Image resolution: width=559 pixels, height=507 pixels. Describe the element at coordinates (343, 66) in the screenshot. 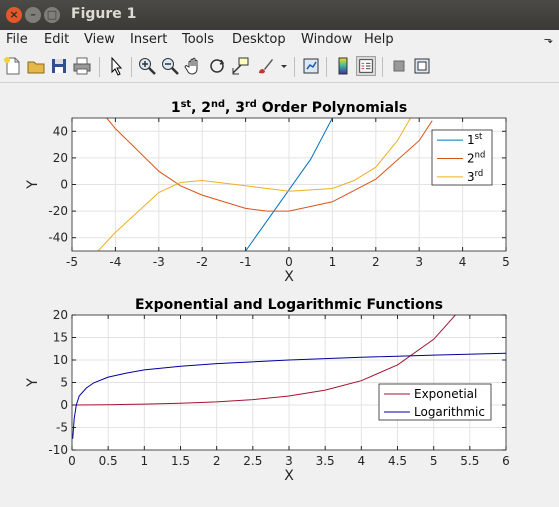

I see `colorbar-icon` at that location.